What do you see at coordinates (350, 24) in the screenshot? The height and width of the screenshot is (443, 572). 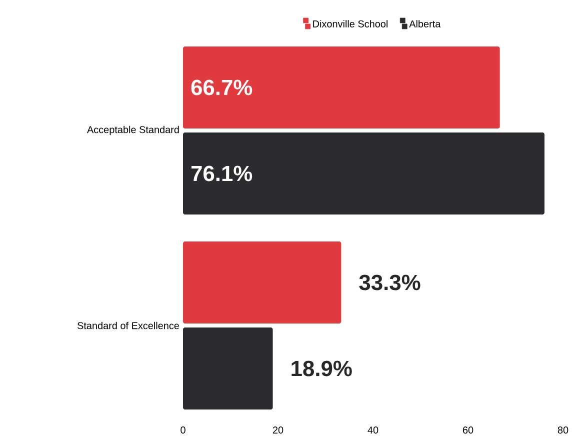 I see `legend-label: Dixonville School` at bounding box center [350, 24].